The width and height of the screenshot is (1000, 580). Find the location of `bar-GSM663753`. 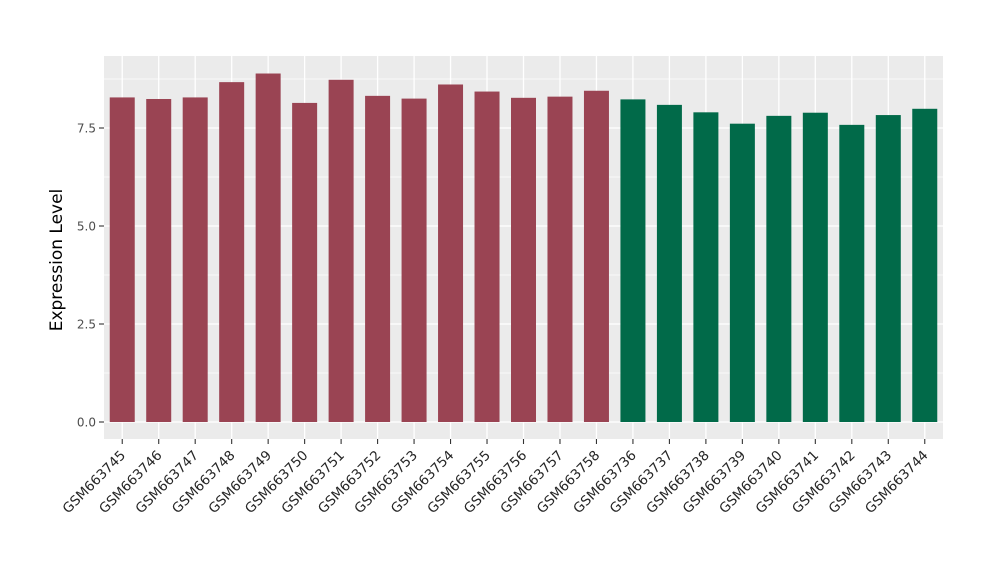

bar-GSM663753 is located at coordinates (414, 260).